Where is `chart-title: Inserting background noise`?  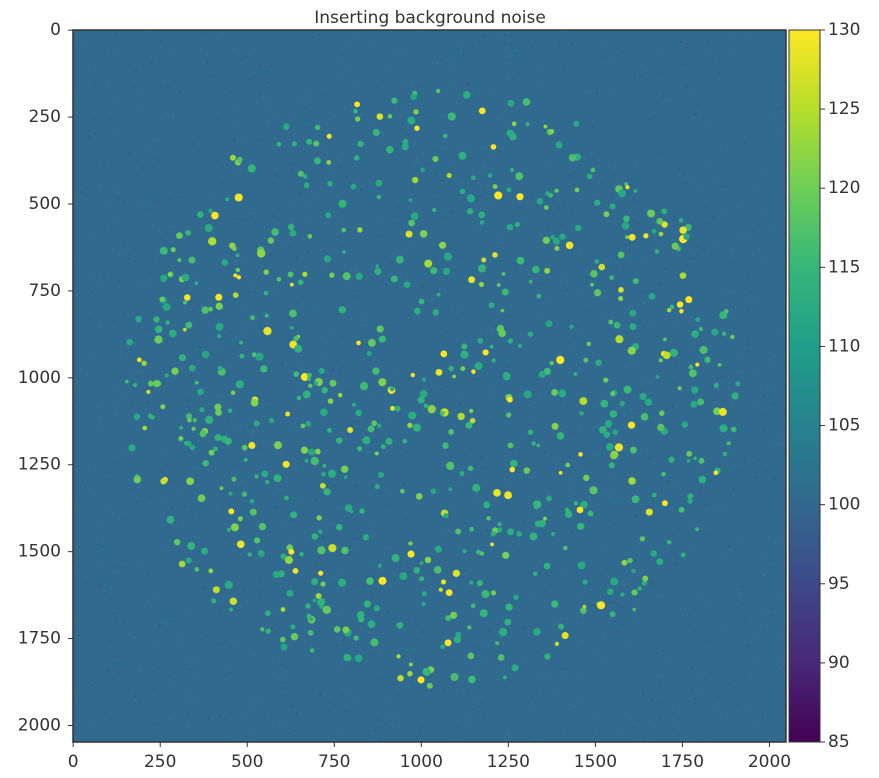 chart-title: Inserting background noise is located at coordinates (430, 18).